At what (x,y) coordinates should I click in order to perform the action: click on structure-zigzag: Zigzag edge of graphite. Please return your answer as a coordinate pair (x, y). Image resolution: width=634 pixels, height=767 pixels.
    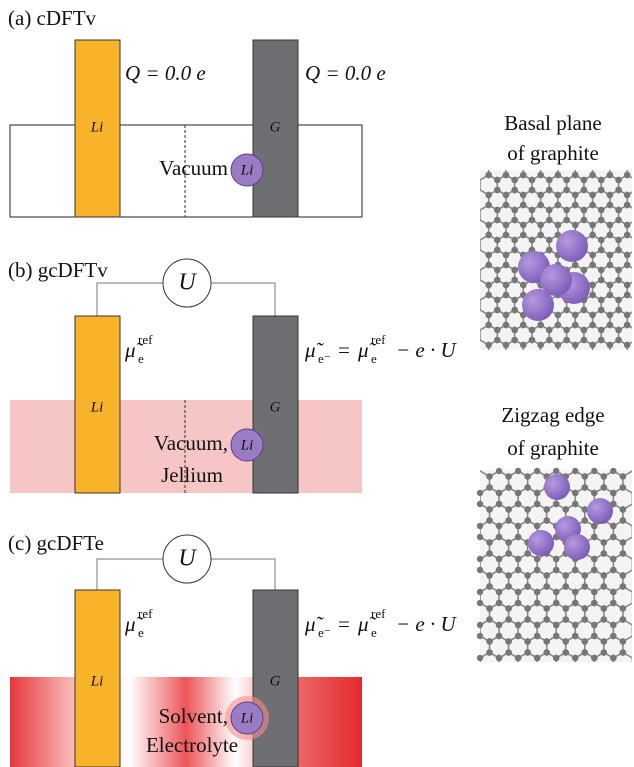
    Looking at the image, I should click on (554, 532).